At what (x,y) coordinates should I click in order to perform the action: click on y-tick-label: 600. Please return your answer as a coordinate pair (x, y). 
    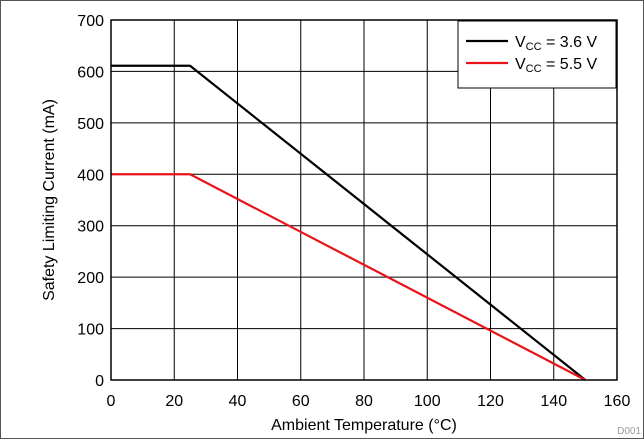
    Looking at the image, I should click on (90, 72).